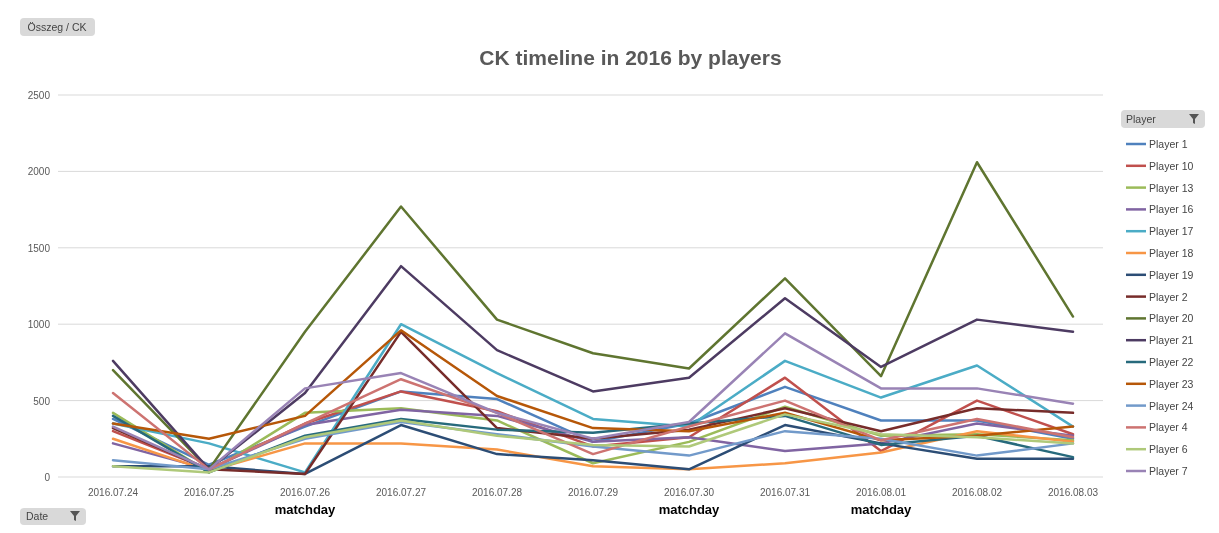 The height and width of the screenshot is (533, 1219). Describe the element at coordinates (39, 248) in the screenshot. I see `y-tick-label: 1500` at that location.